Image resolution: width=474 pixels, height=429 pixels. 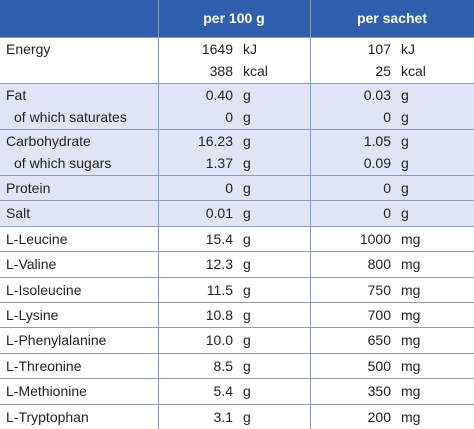 I want to click on row-label: L-Phenylalanine, so click(x=56, y=340).